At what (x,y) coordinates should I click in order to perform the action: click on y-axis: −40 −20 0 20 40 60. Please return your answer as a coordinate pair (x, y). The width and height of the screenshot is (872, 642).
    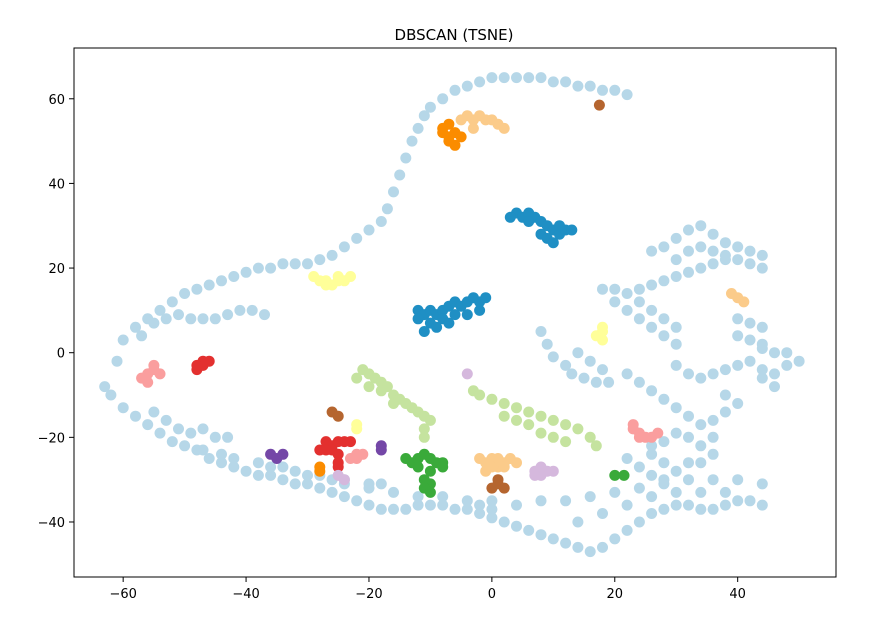
    Looking at the image, I should click on (56, 312).